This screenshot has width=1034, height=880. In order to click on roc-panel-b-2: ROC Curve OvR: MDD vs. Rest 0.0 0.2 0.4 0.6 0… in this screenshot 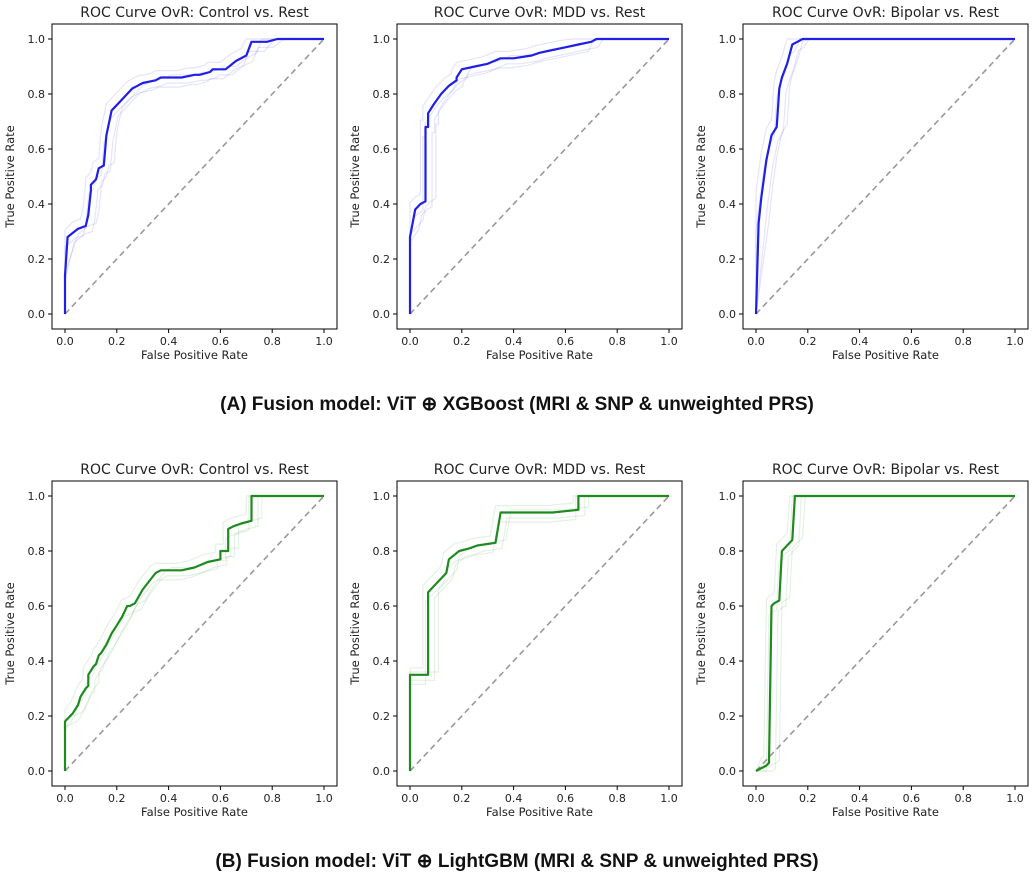, I will do `click(515, 640)`.